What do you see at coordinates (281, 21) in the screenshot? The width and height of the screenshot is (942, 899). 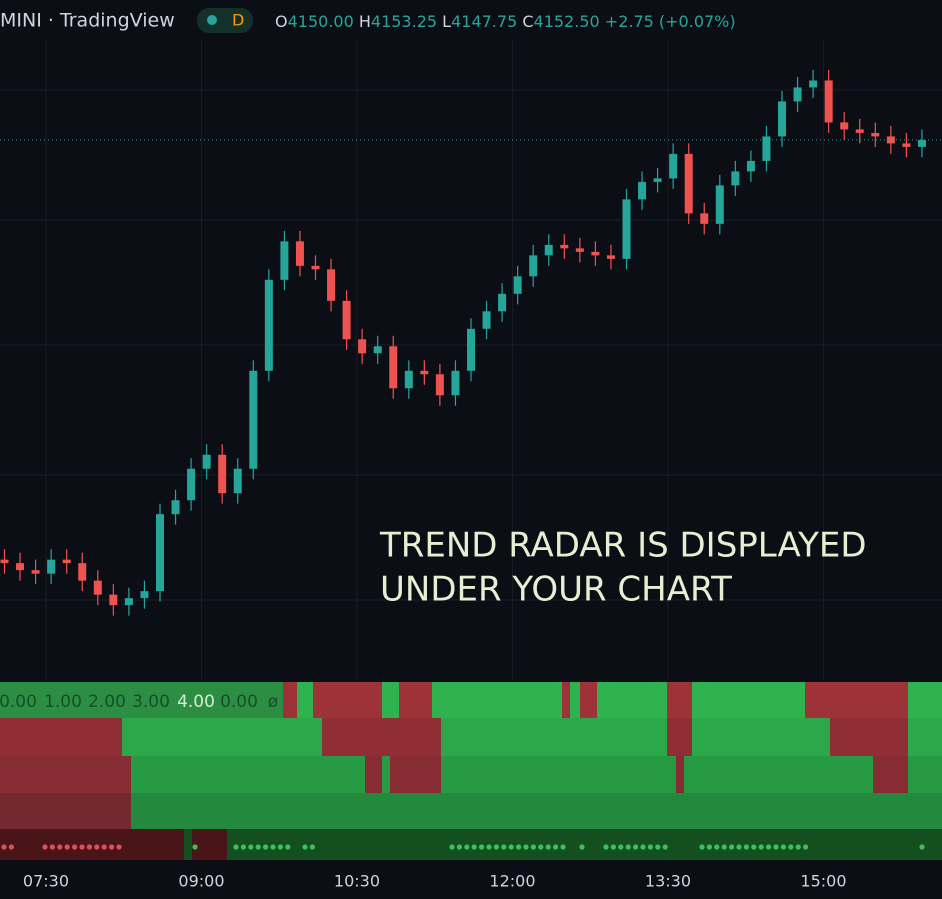 I see `ohlc-label: O` at bounding box center [281, 21].